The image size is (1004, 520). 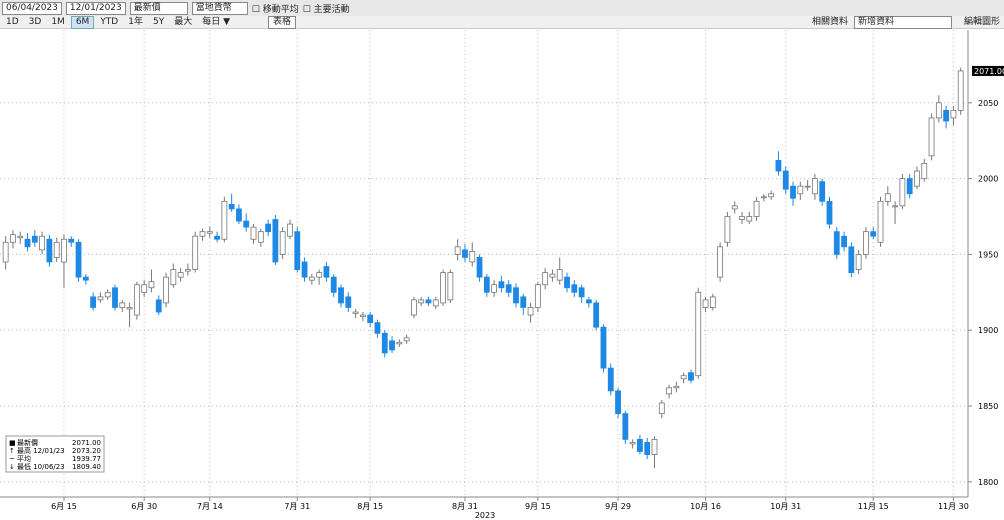 What do you see at coordinates (705, 506) in the screenshot?
I see `x-tick-label: 10月 16` at bounding box center [705, 506].